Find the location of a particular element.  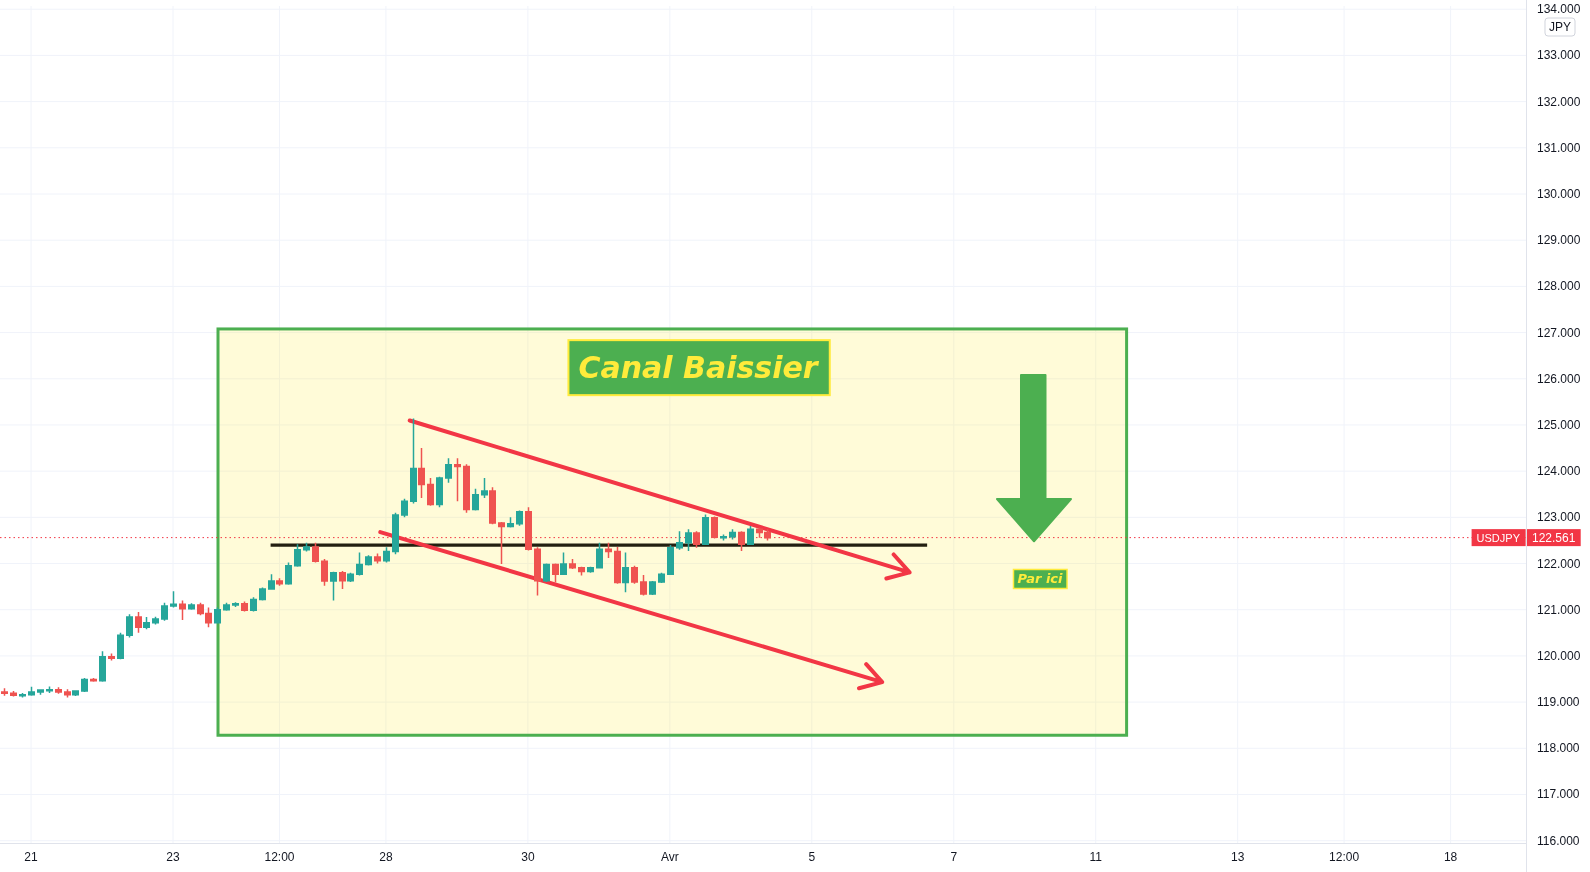

x-tick-label: 23 is located at coordinates (173, 857).